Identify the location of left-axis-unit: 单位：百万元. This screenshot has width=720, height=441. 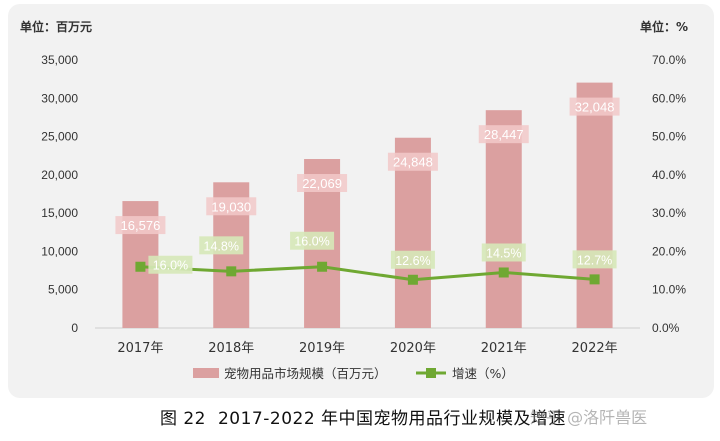
(56, 27).